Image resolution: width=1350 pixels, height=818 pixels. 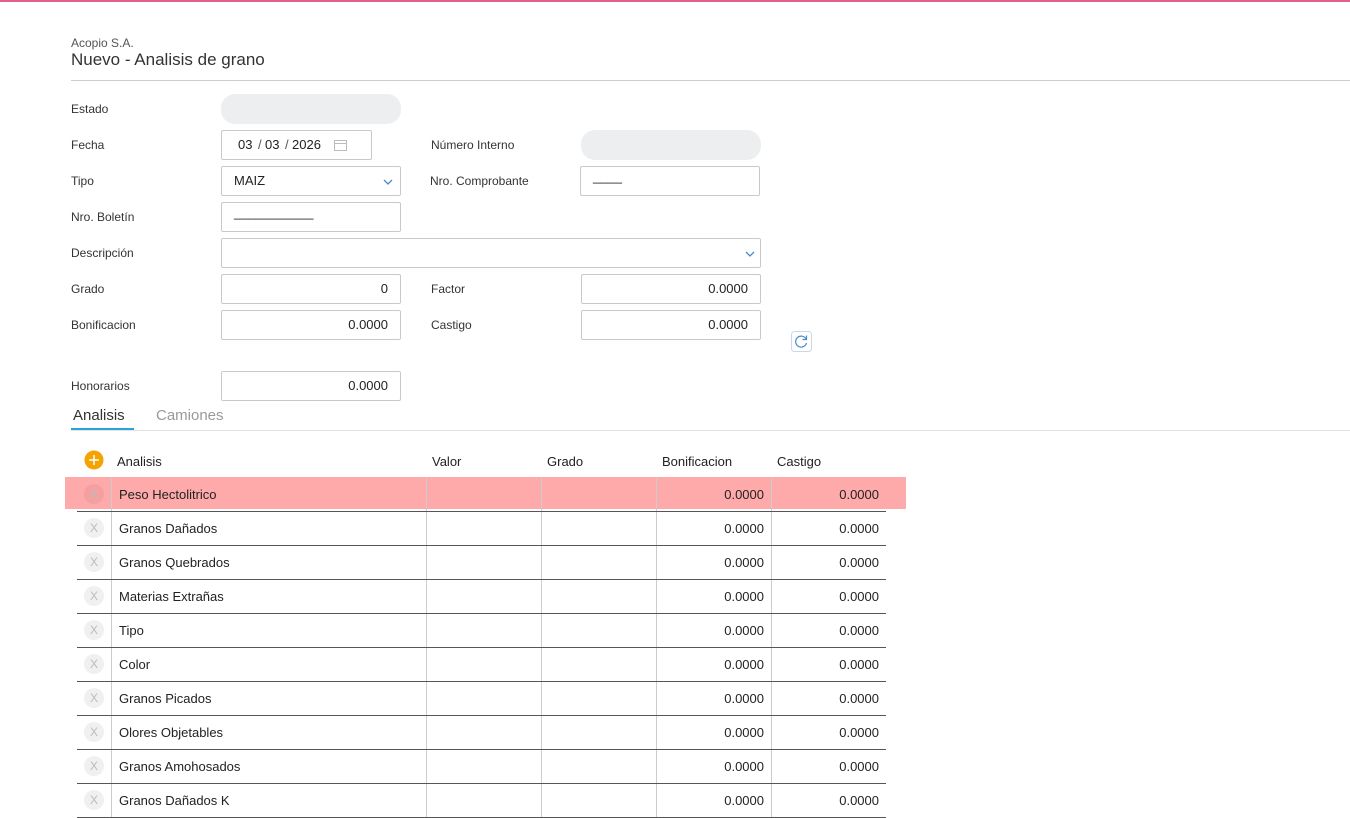 What do you see at coordinates (174, 562) in the screenshot?
I see `cell-name: Granos Quebrados` at bounding box center [174, 562].